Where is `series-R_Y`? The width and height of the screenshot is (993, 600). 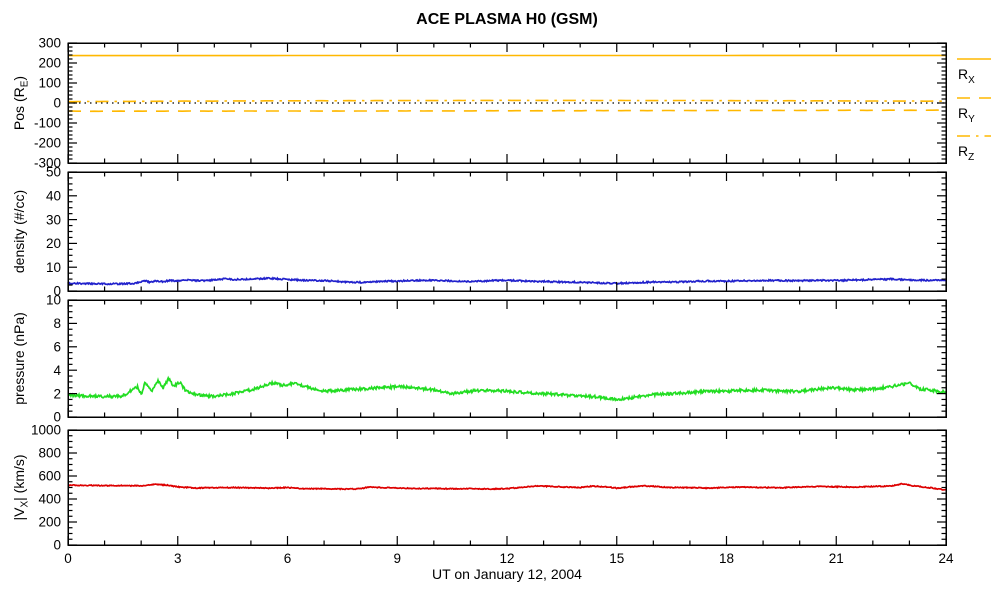 series-R_Y is located at coordinates (507, 111).